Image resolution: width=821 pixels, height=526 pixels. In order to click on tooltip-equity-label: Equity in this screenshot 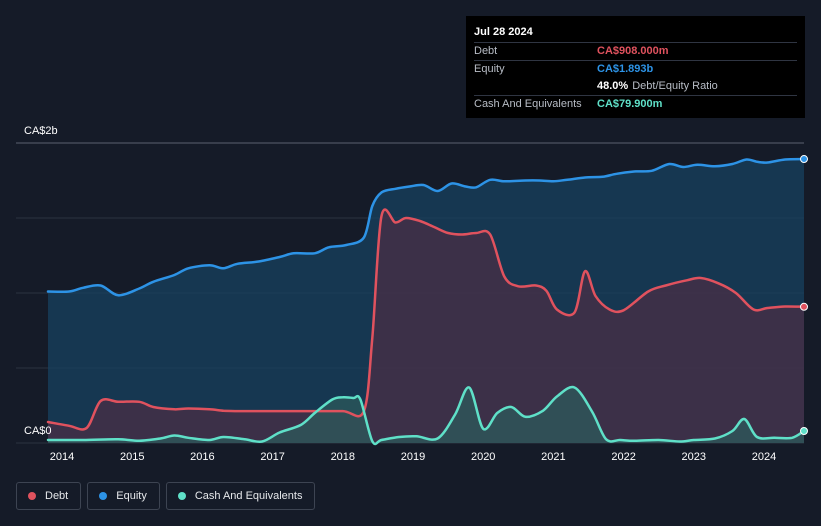, I will do `click(489, 69)`.